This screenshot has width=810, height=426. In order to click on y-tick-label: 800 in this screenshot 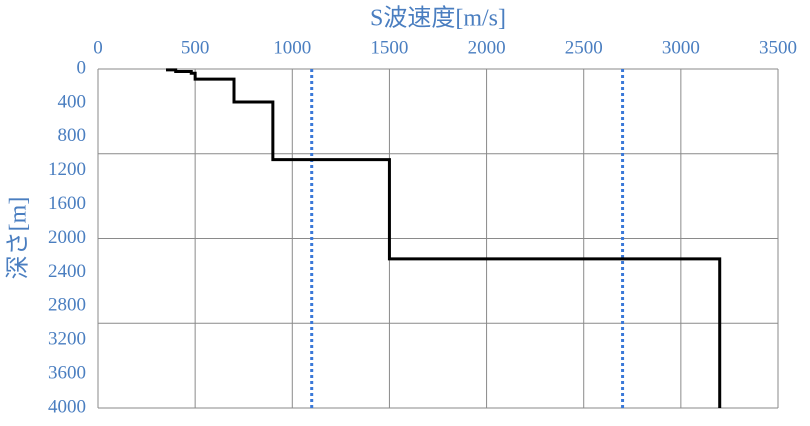, I will do `click(72, 135)`.